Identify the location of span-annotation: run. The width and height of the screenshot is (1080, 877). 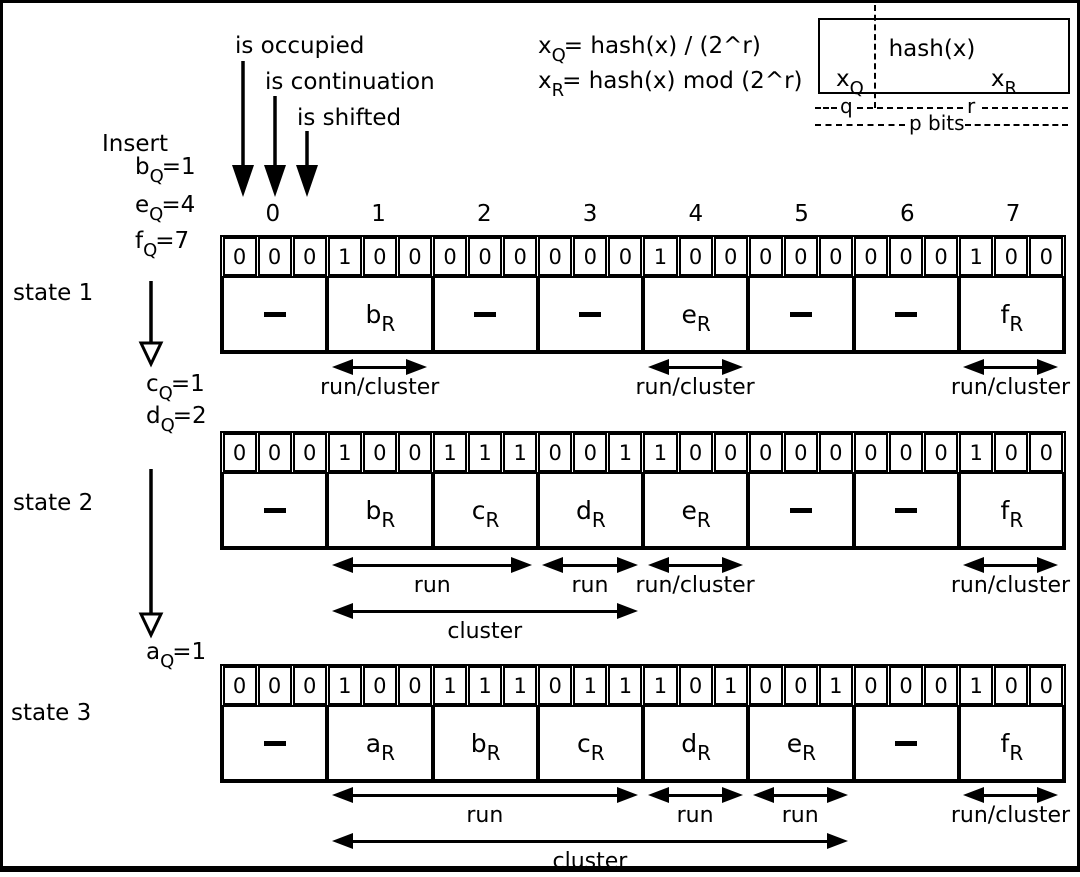
(800, 807).